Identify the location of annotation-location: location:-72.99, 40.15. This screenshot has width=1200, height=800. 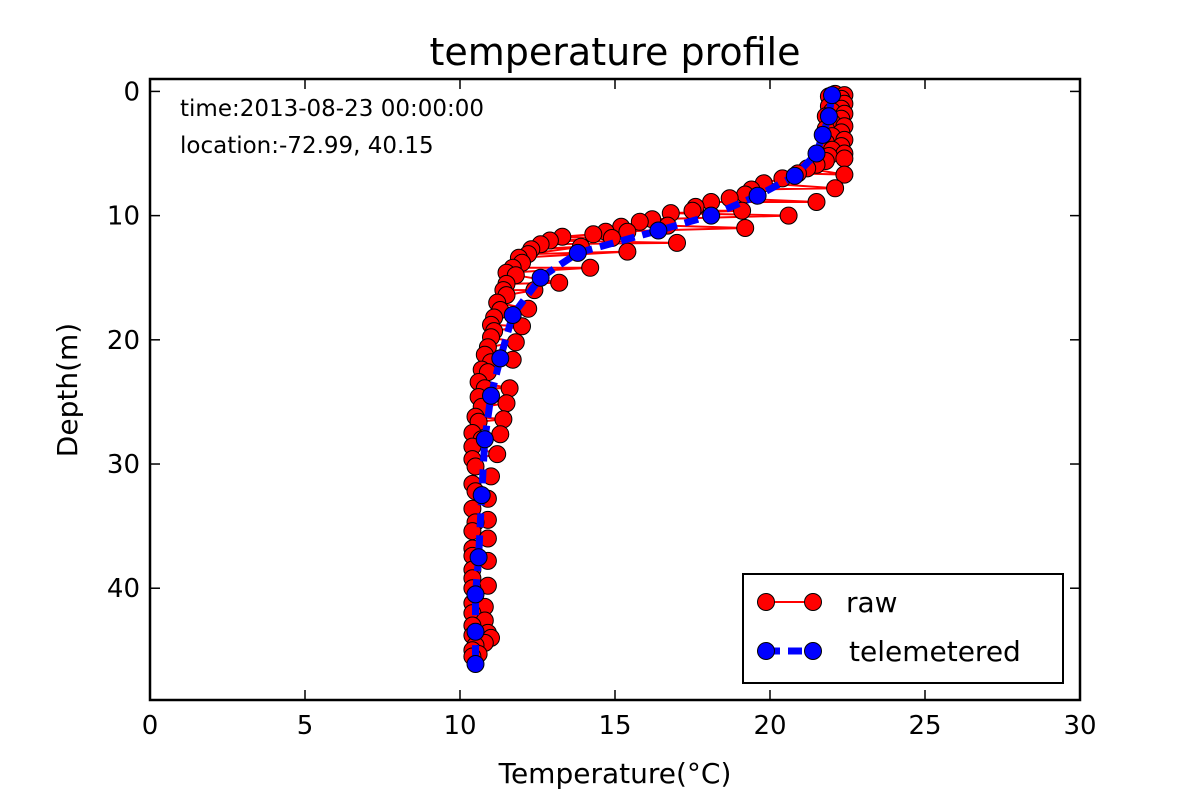
(307, 146).